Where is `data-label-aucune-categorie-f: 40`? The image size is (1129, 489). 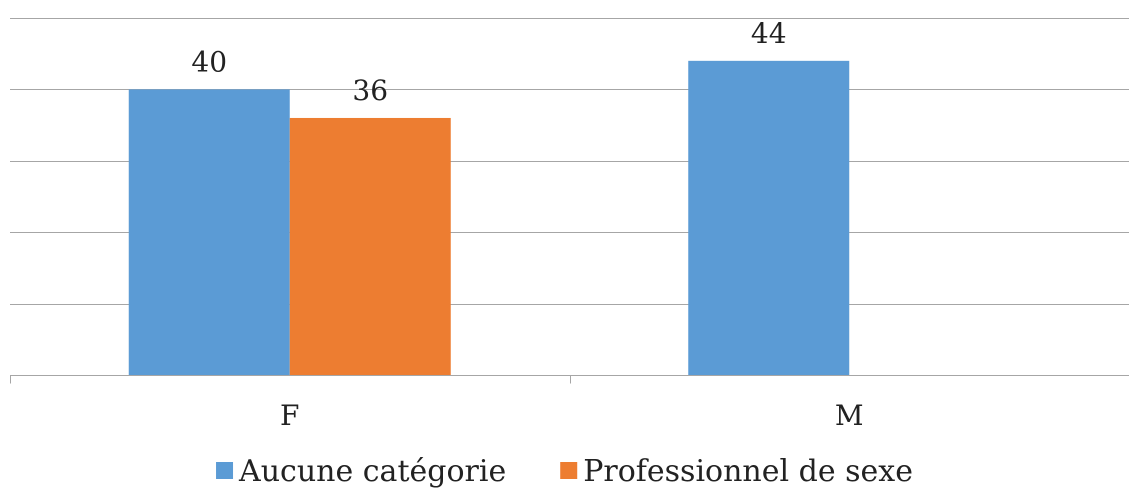
data-label-aucune-categorie-f: 40 is located at coordinates (209, 61).